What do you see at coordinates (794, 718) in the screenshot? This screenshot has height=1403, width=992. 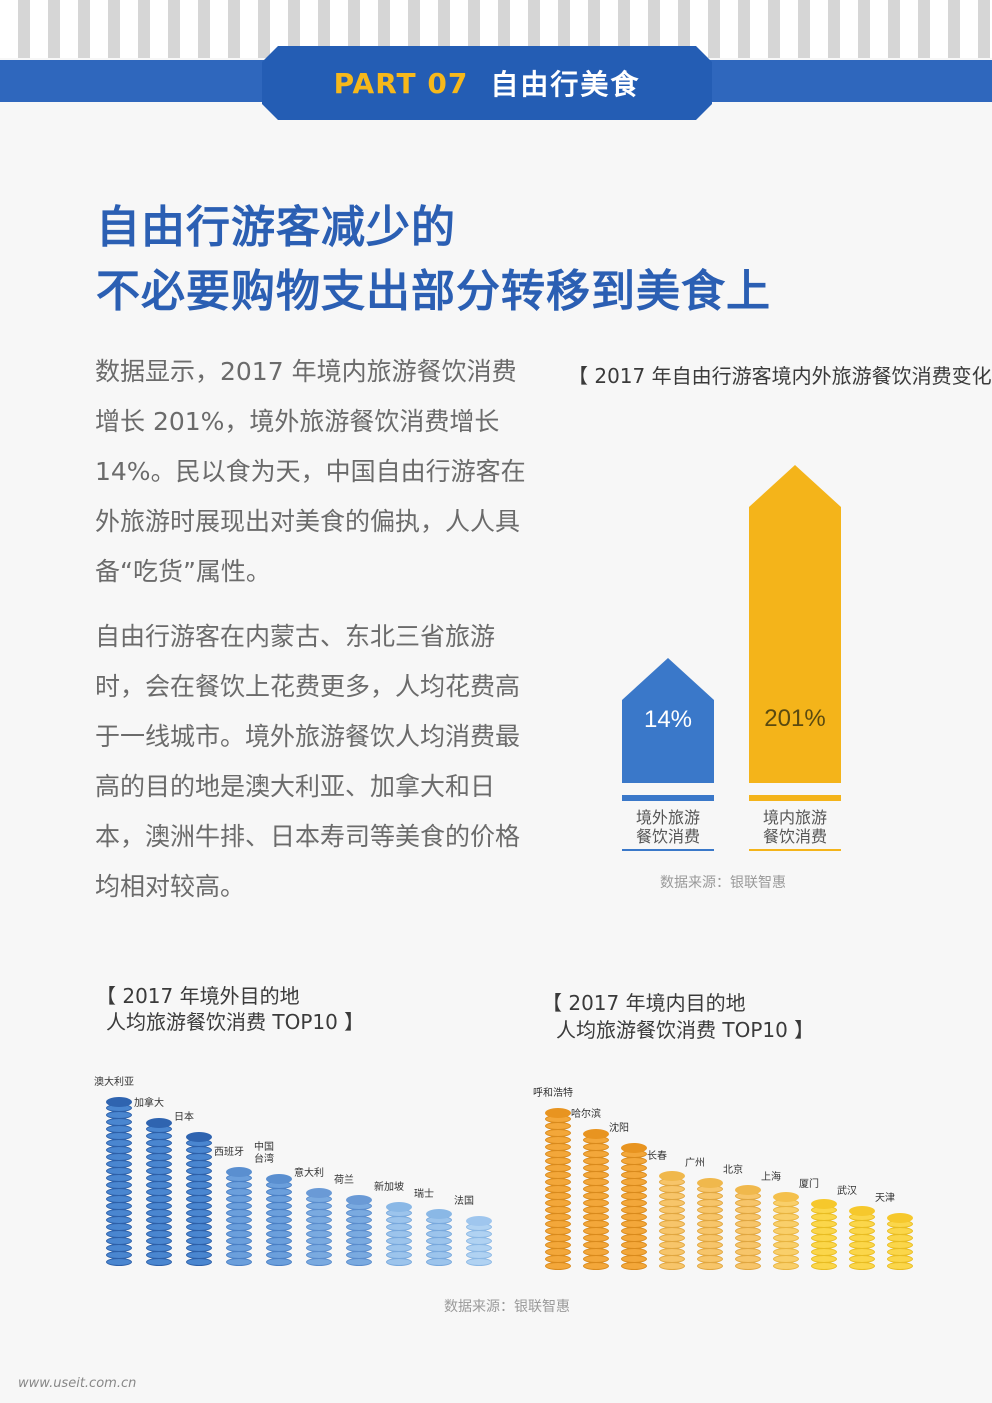 I see `chart1-value-label-1: 201%` at bounding box center [794, 718].